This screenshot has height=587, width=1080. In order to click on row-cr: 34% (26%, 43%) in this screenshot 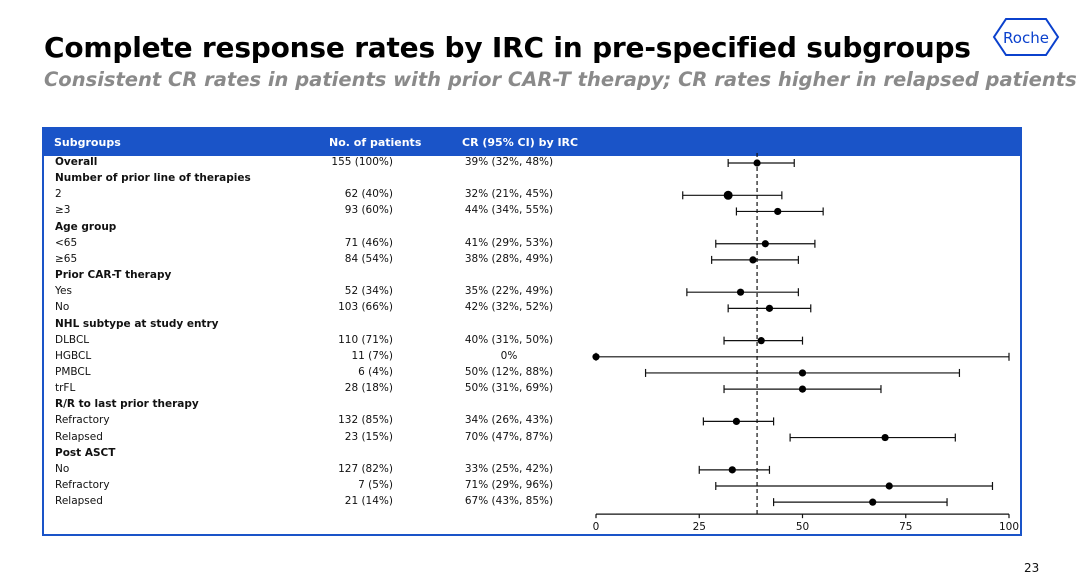, I will do `click(509, 420)`.